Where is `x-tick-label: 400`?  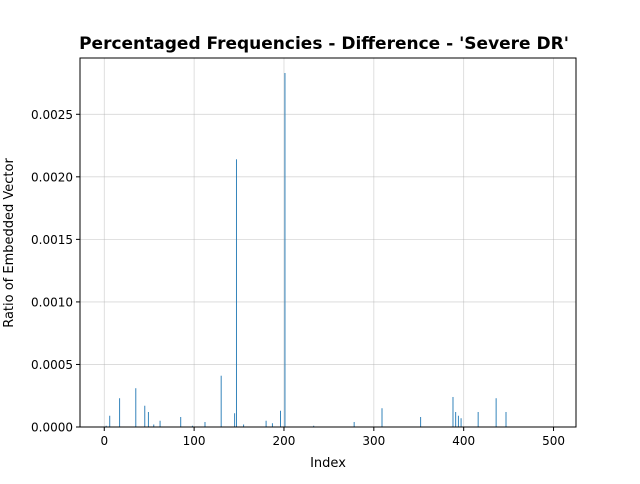
x-tick-label: 400 is located at coordinates (463, 441).